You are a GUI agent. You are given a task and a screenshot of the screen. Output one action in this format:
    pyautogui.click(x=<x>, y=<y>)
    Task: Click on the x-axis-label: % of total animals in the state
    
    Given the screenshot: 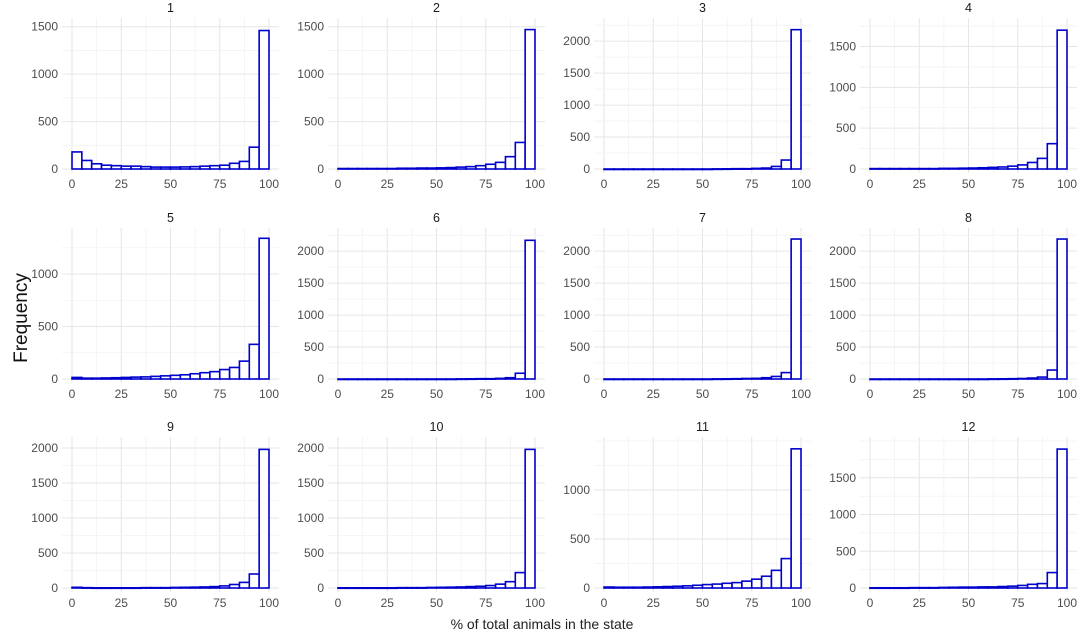 What is the action you would take?
    pyautogui.click(x=542, y=624)
    